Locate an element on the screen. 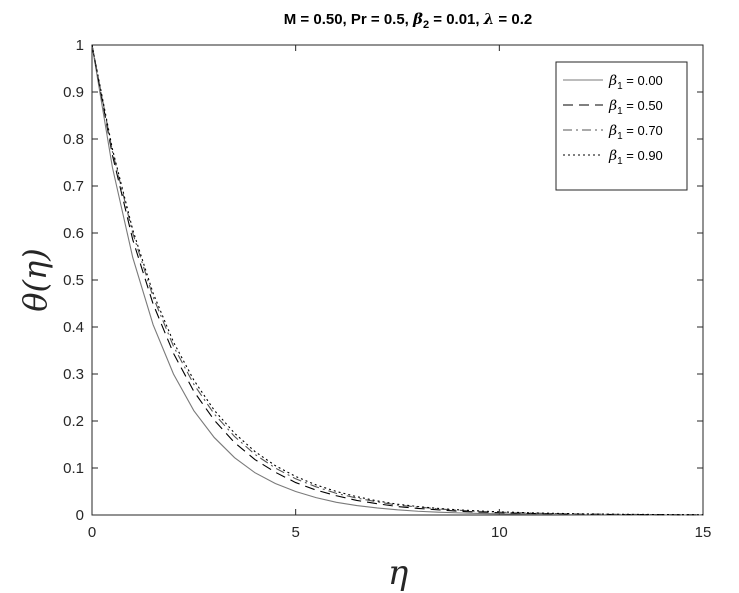 This screenshot has height=593, width=739. y-tick-label-1: 0.1 is located at coordinates (73, 468).